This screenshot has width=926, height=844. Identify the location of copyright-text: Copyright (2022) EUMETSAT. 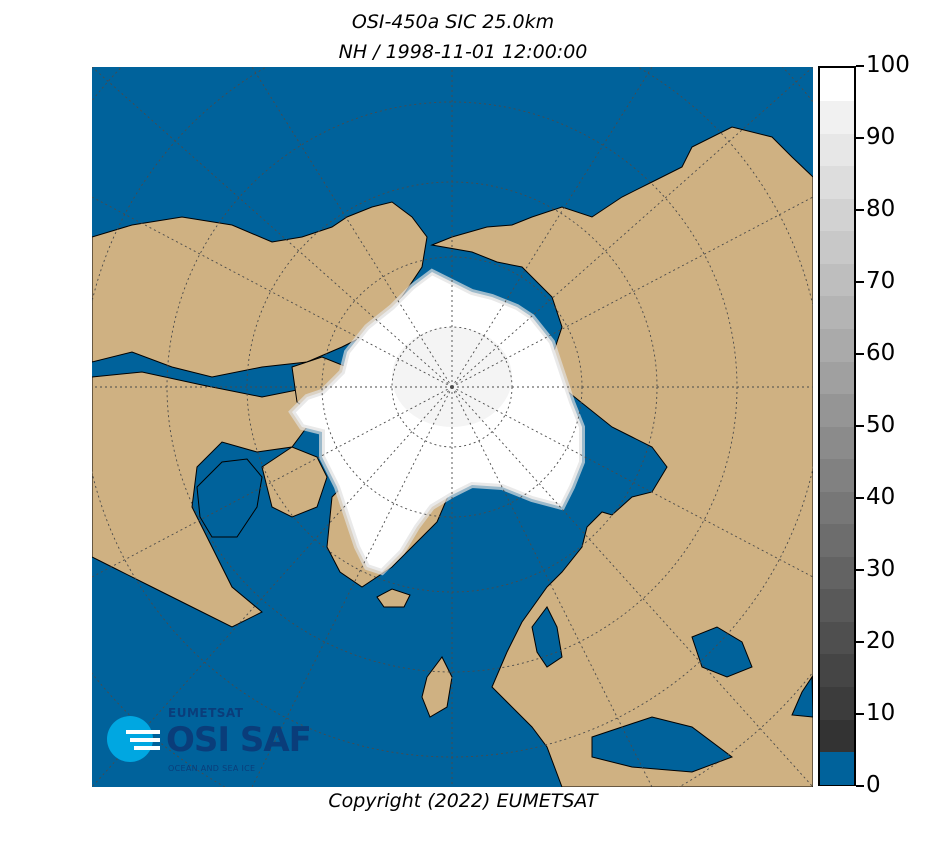
(463, 801).